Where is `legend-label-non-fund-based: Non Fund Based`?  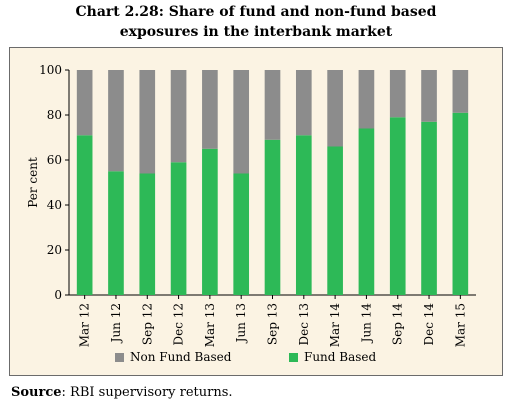 legend-label-non-fund-based: Non Fund Based is located at coordinates (181, 357).